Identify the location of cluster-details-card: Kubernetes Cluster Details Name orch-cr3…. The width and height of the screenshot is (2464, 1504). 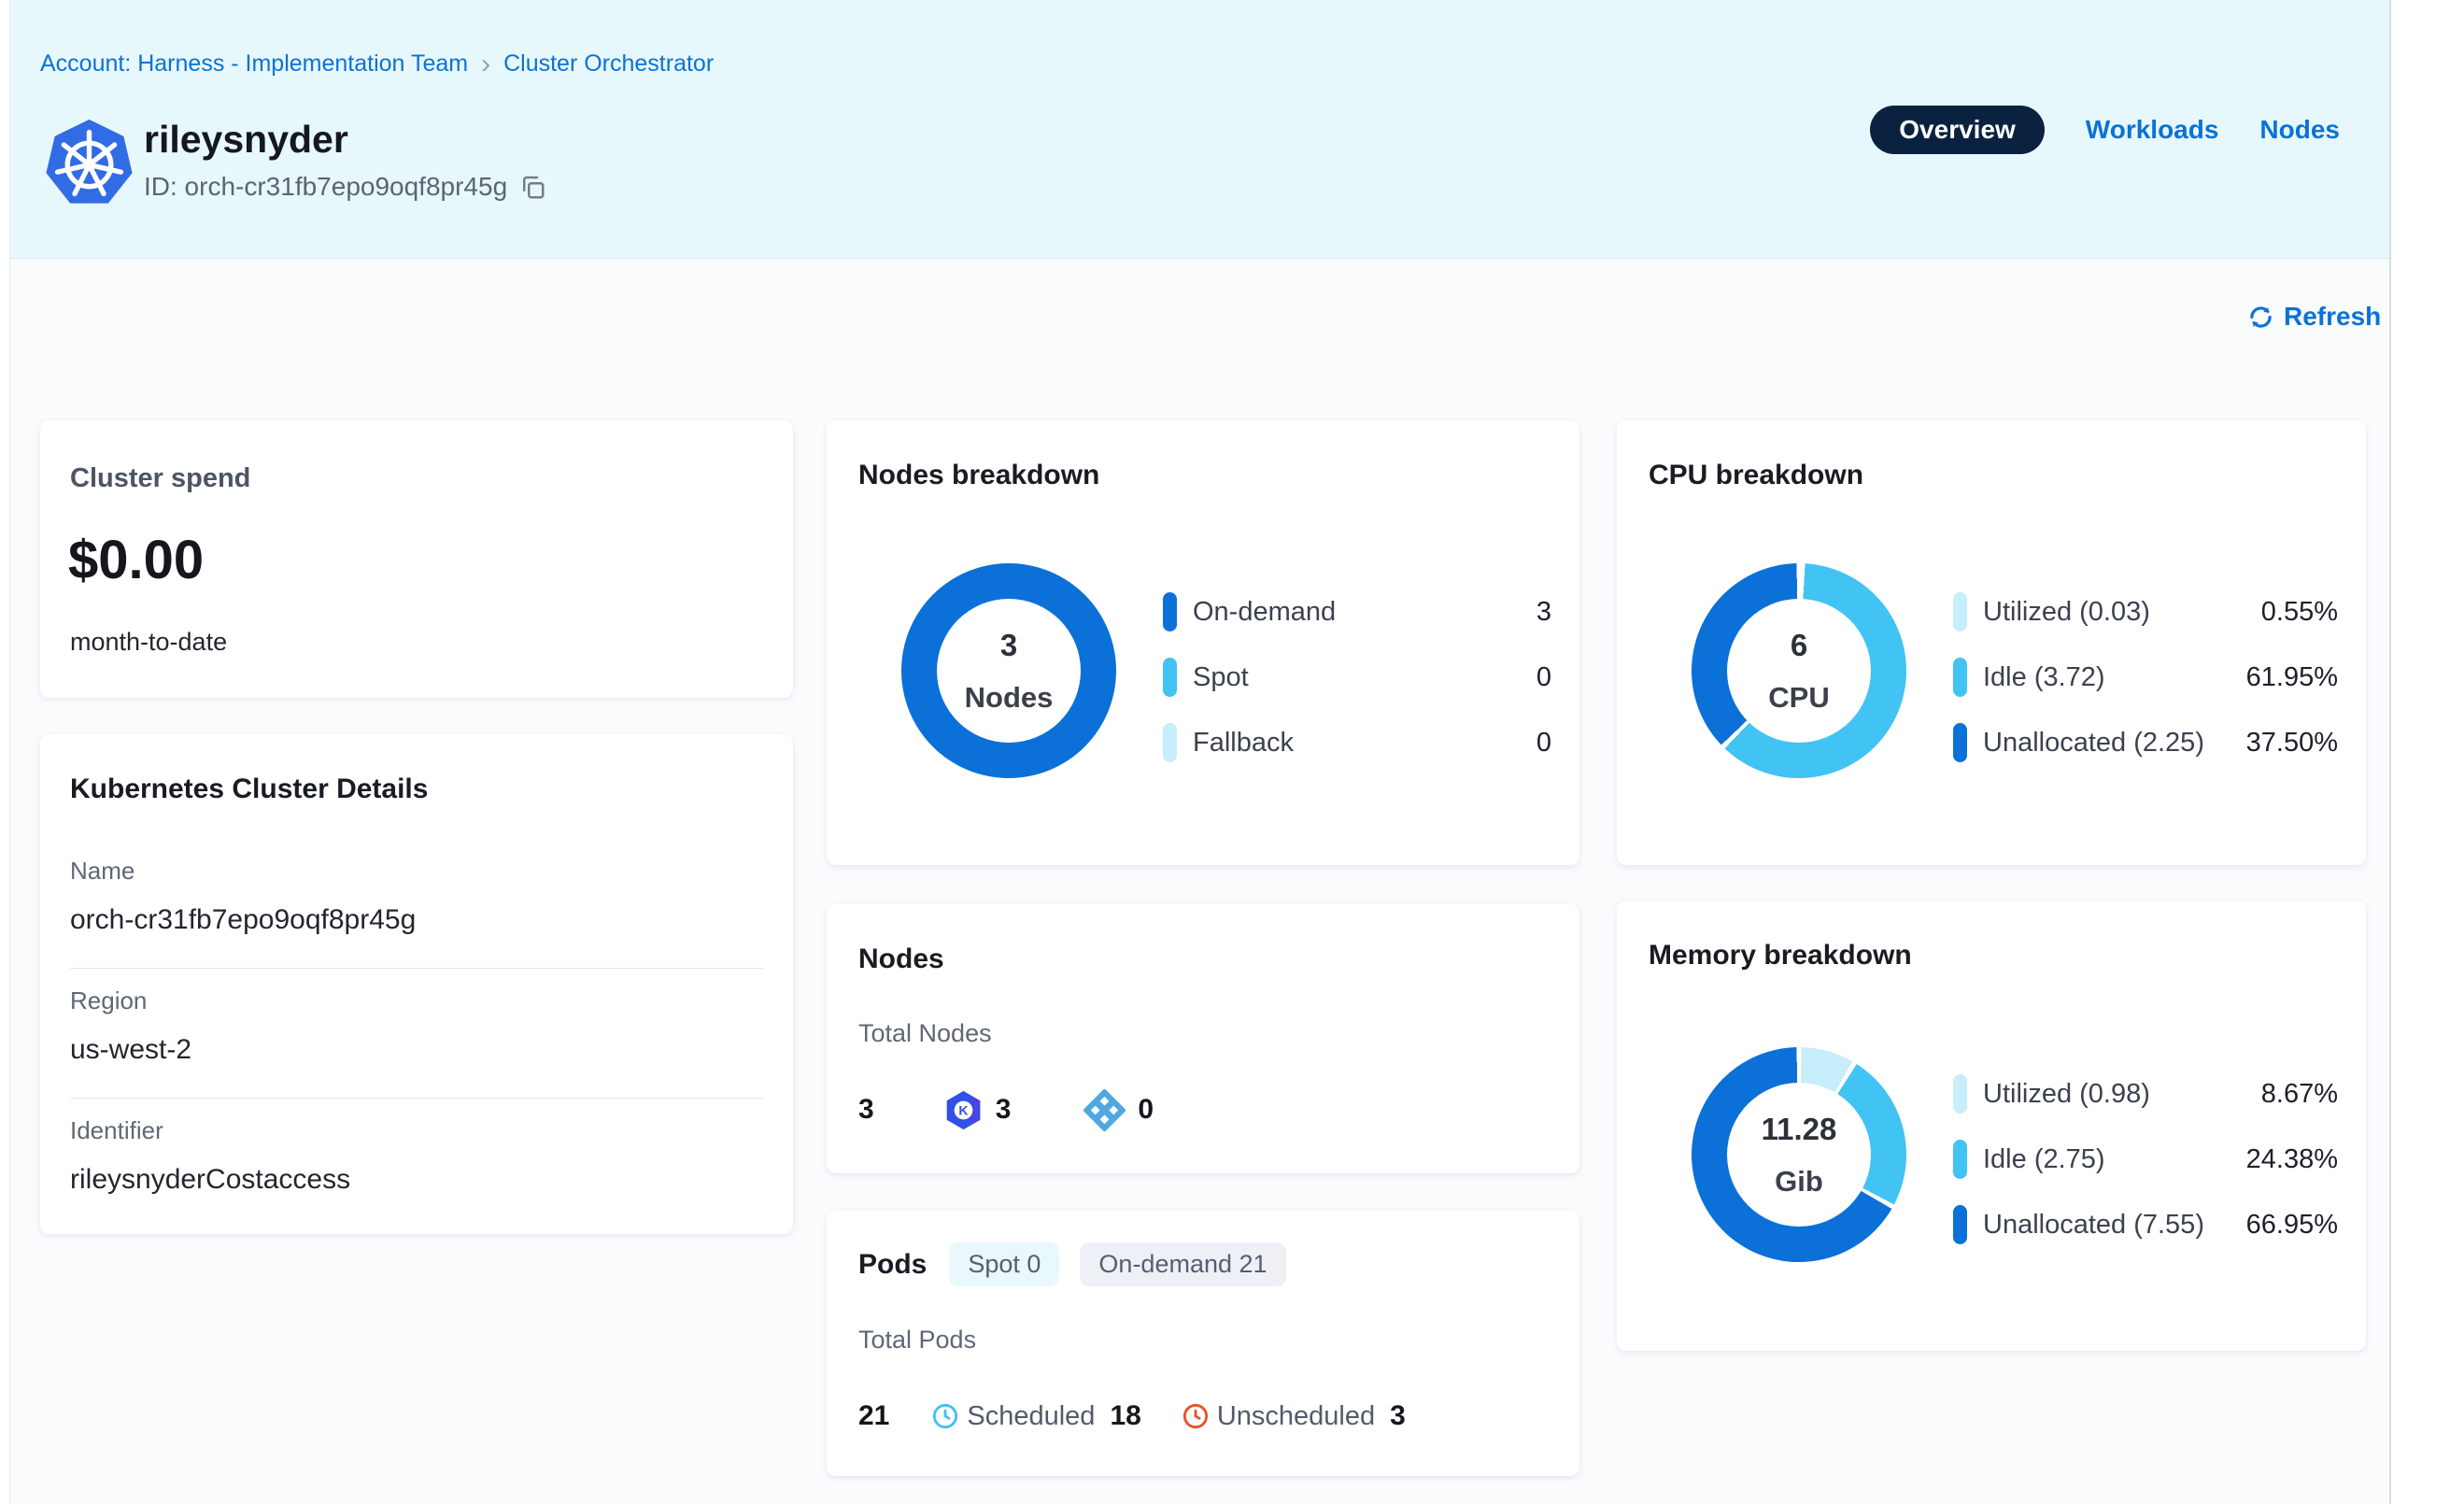
(417, 984).